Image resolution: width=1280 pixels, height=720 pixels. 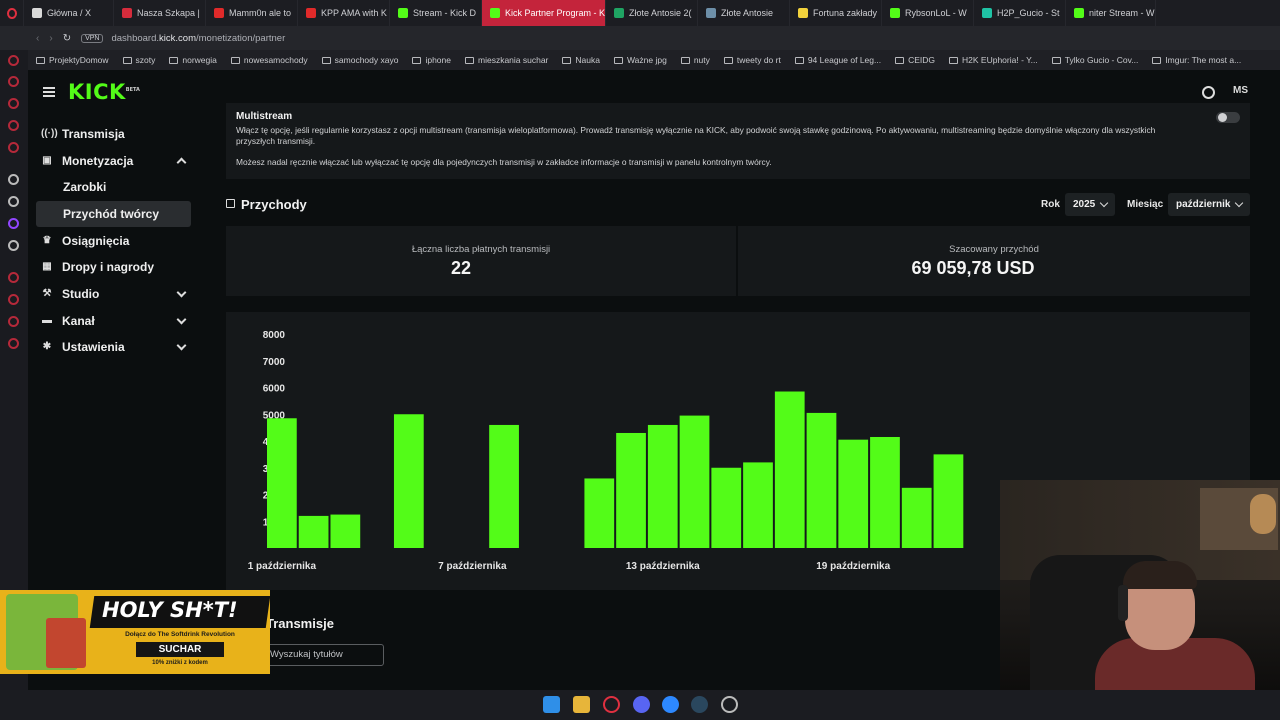 I want to click on bookmark-label: samochody xayo, so click(x=366, y=60).